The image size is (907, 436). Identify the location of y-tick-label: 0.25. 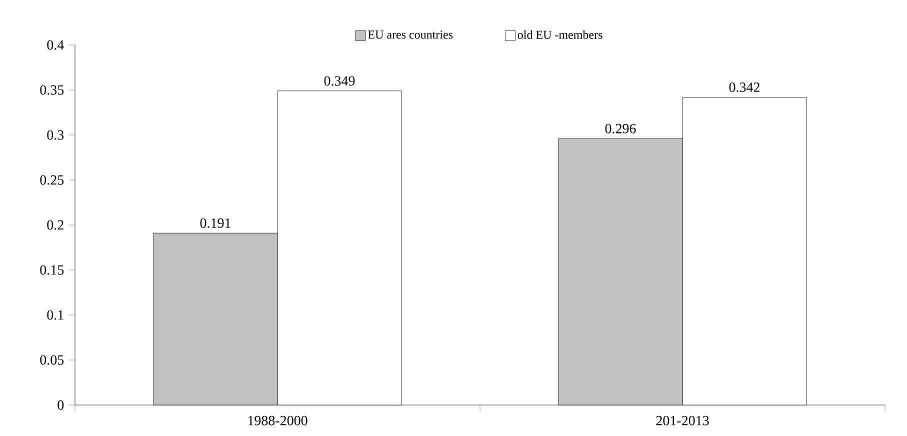
(52, 180).